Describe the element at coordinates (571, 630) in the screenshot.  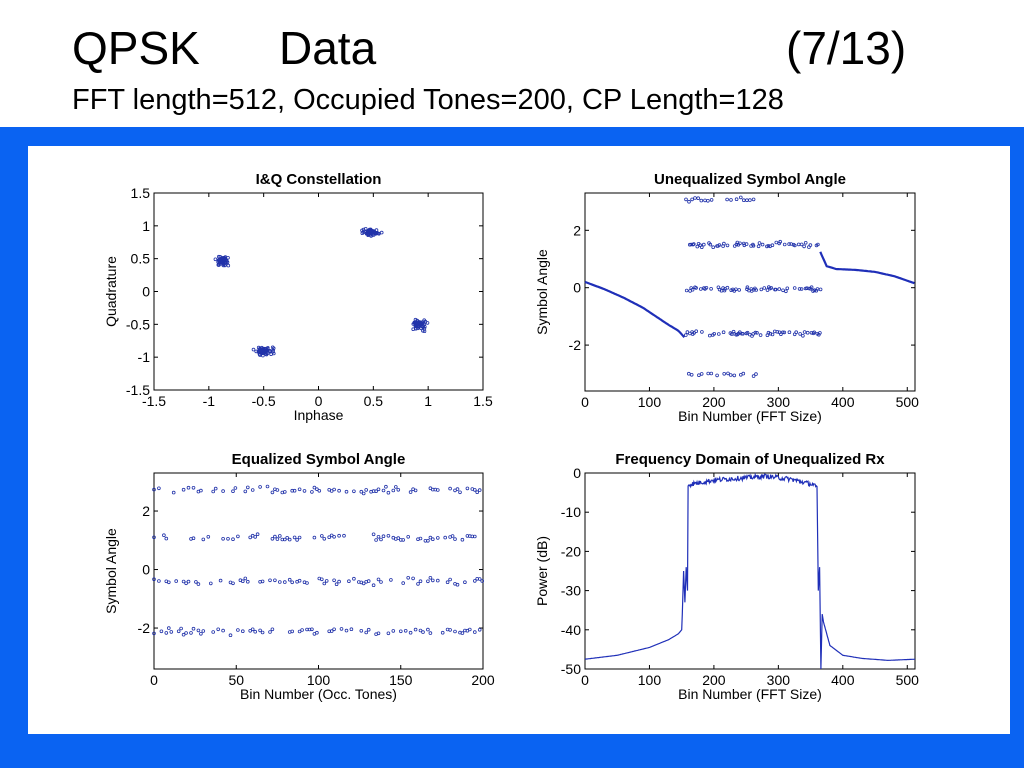
I see `y-tick-label: -40` at that location.